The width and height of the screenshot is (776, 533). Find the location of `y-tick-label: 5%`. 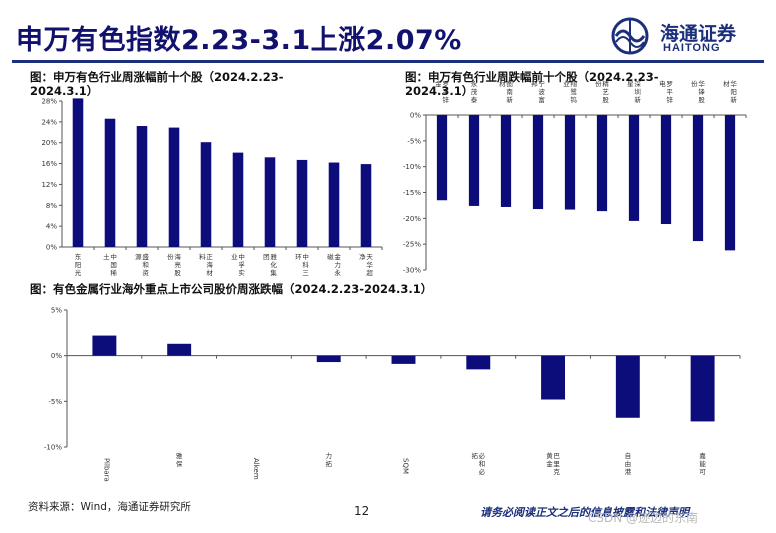

y-tick-label: 5% is located at coordinates (56, 311).